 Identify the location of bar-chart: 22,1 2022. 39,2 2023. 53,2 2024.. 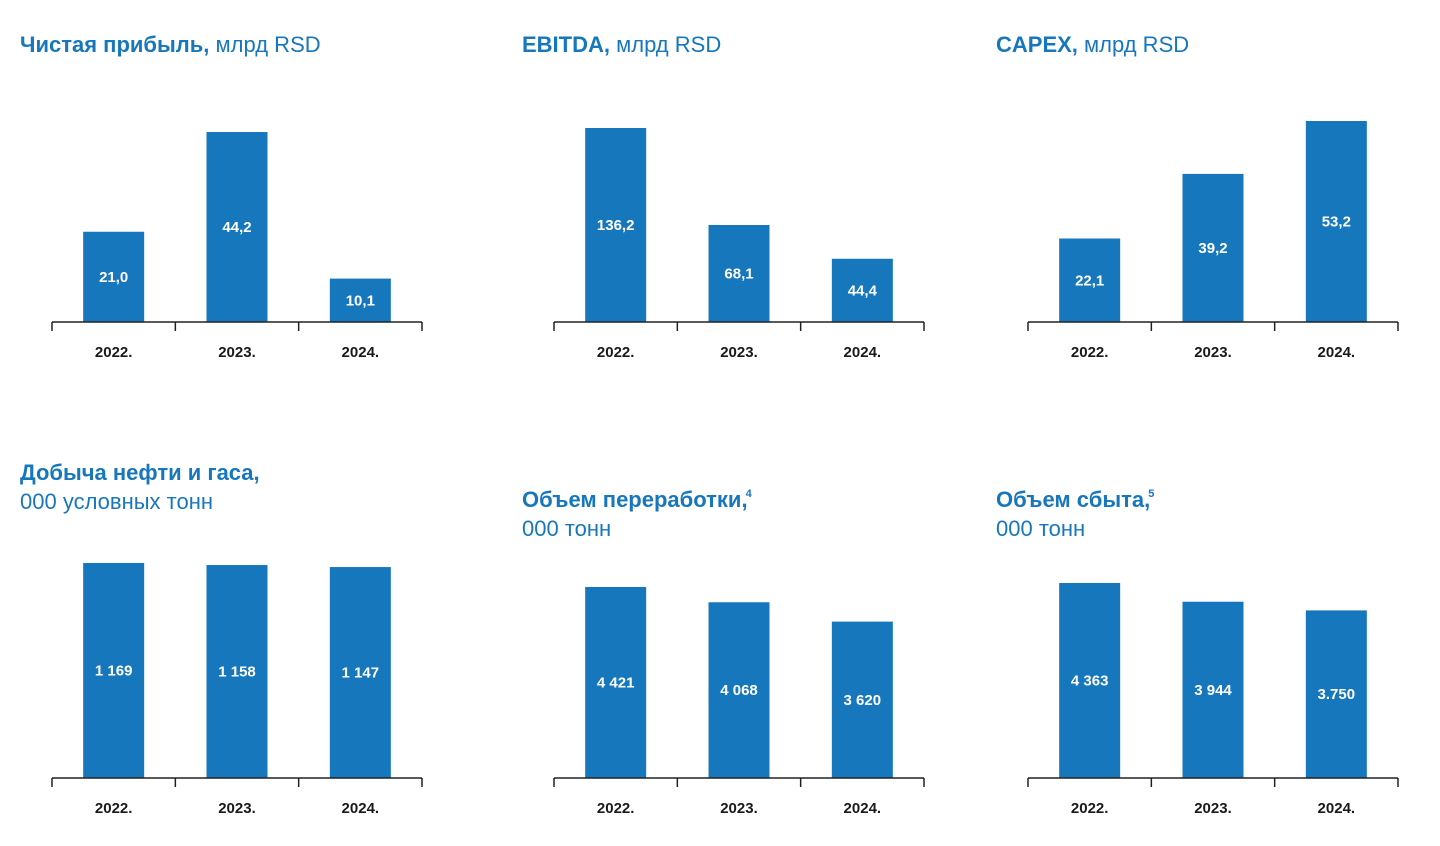
(1213, 241).